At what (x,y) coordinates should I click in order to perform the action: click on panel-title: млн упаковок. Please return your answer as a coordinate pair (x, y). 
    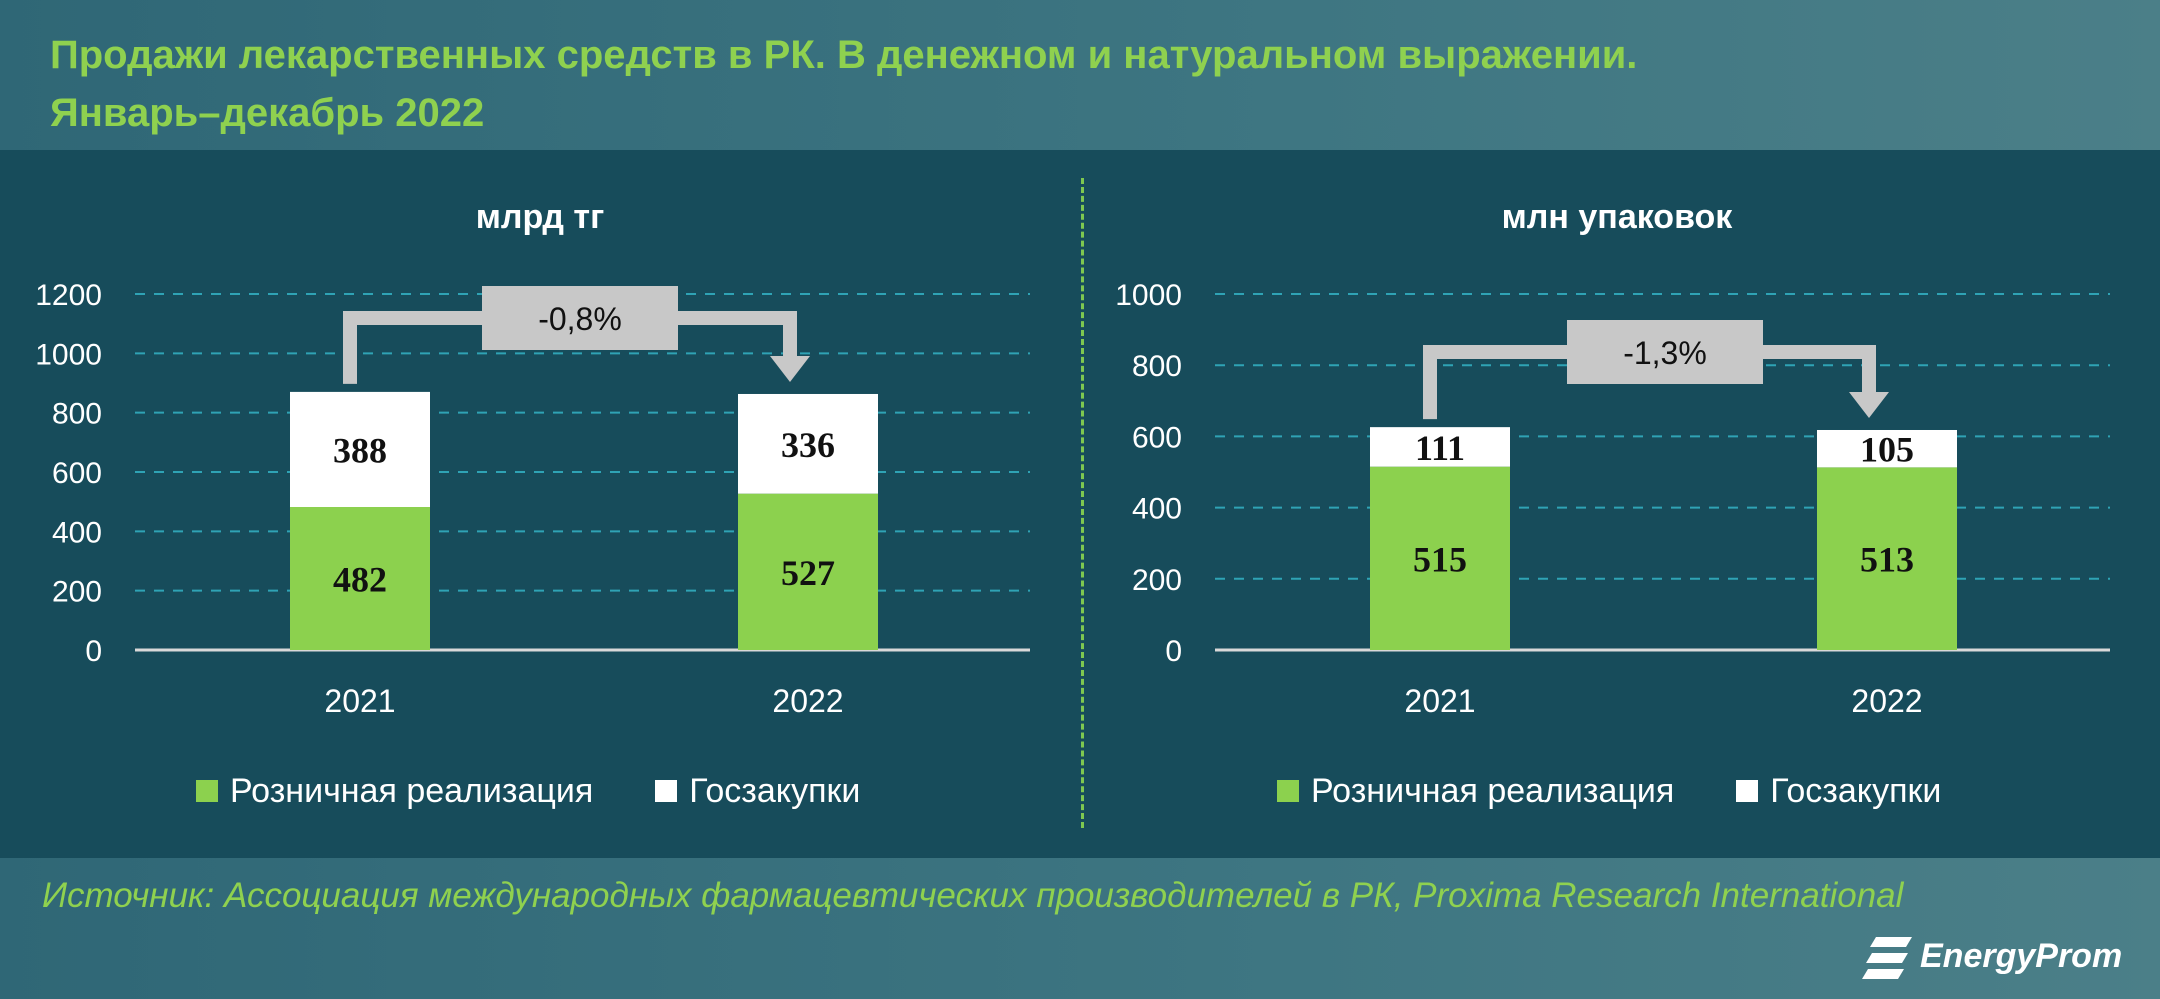
    Looking at the image, I should click on (1618, 217).